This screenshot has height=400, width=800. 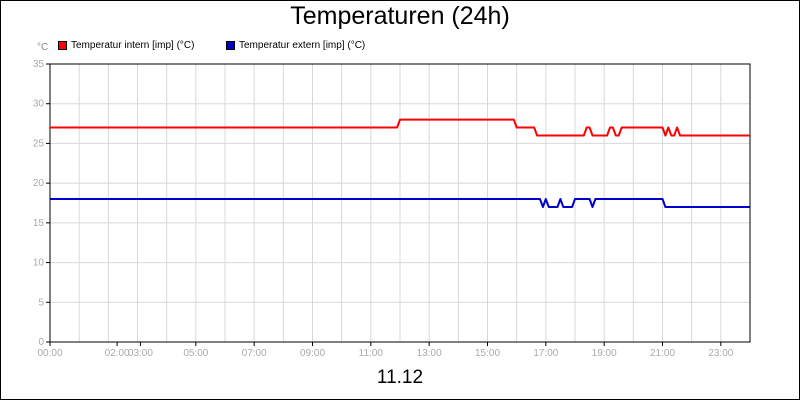 What do you see at coordinates (230, 45) in the screenshot?
I see `legend-swatch-extern` at bounding box center [230, 45].